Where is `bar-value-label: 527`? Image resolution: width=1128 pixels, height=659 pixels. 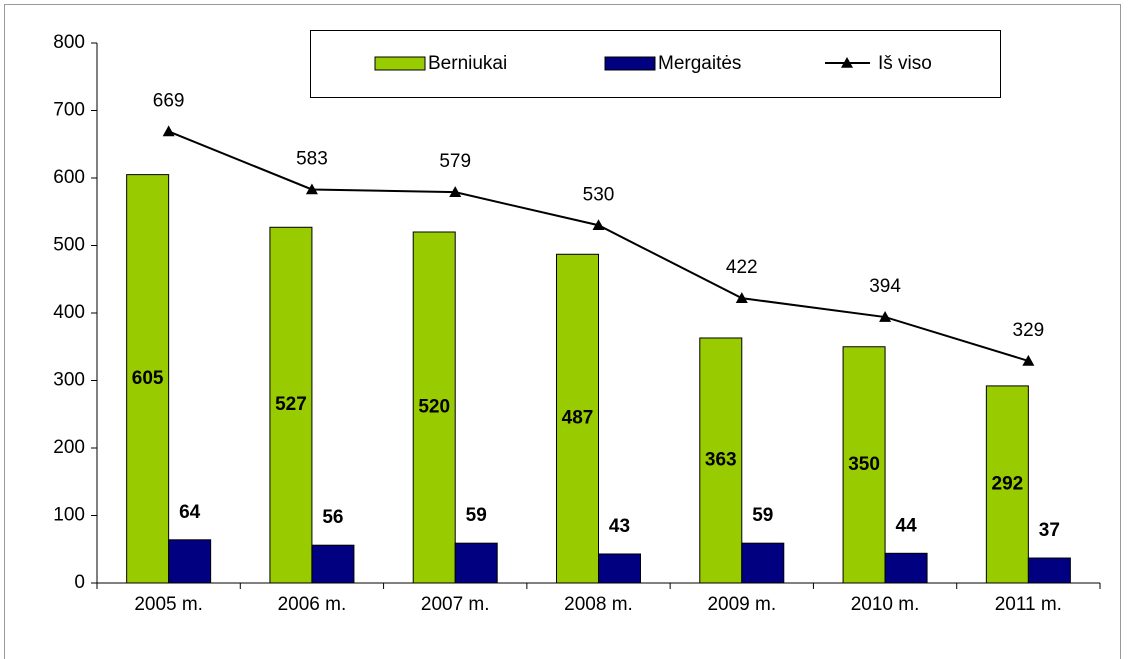 bar-value-label: 527 is located at coordinates (291, 404).